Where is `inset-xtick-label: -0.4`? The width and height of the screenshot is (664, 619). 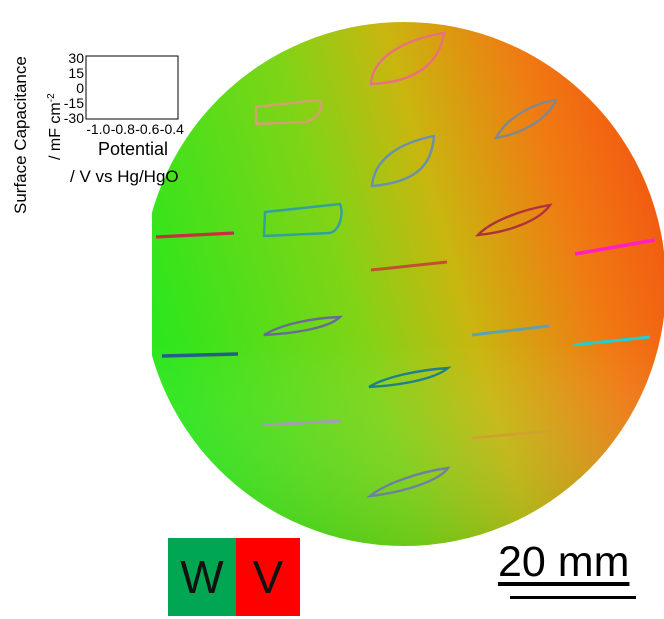
inset-xtick-label: -0.4 is located at coordinates (172, 129).